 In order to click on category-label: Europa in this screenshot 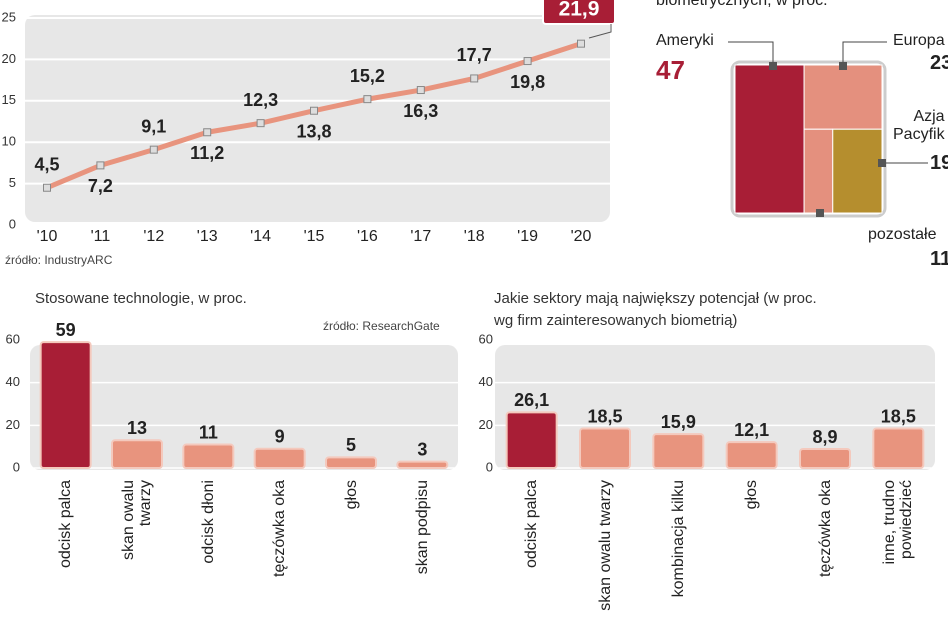, I will do `click(919, 40)`.